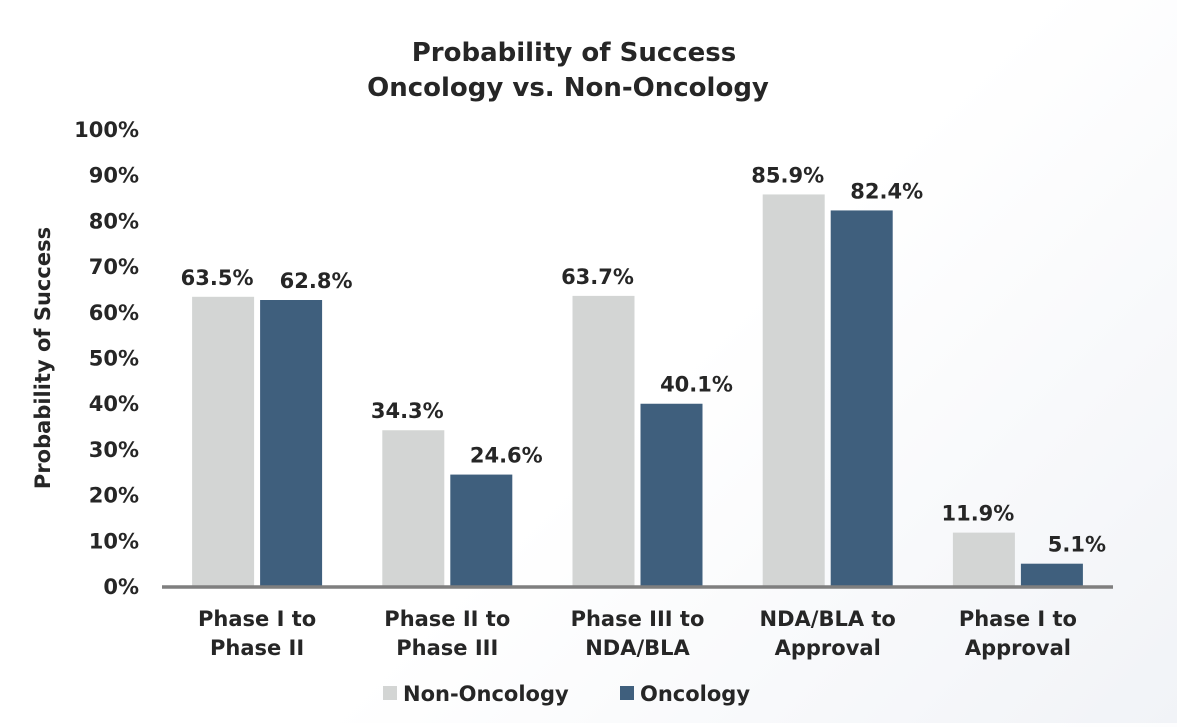  I want to click on x-tick-label: Phase III to, so click(638, 619).